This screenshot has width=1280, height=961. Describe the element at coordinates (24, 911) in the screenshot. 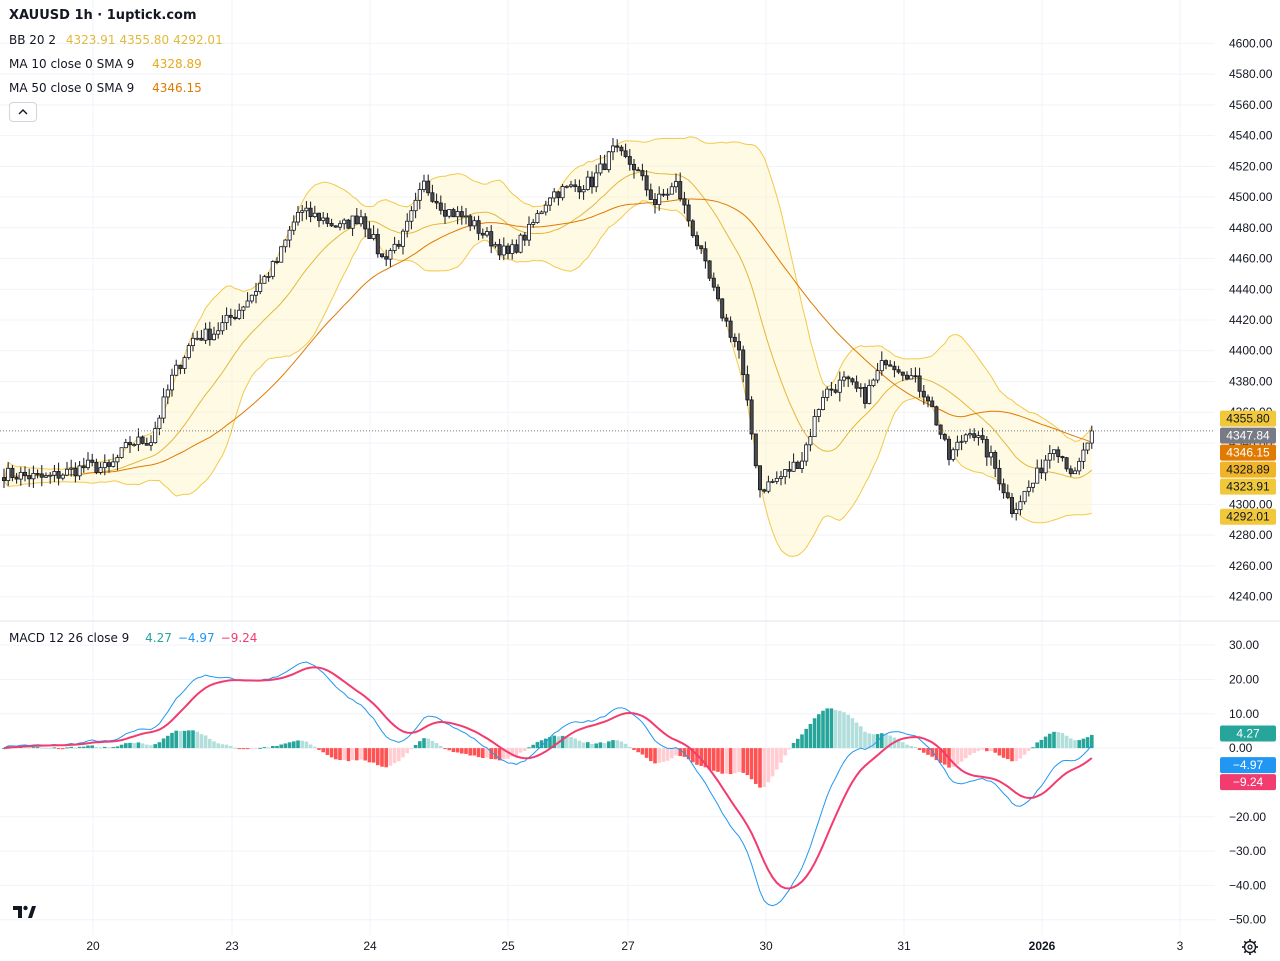

I see `tradingview-logo-icon` at that location.